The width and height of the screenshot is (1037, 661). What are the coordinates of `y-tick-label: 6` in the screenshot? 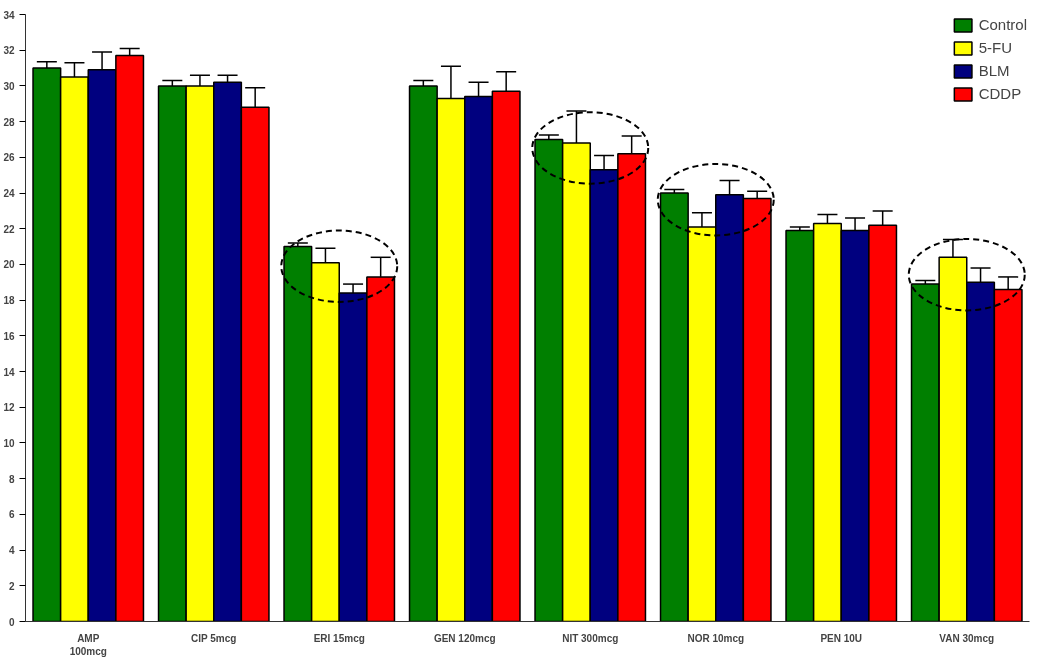 It's located at (11, 515).